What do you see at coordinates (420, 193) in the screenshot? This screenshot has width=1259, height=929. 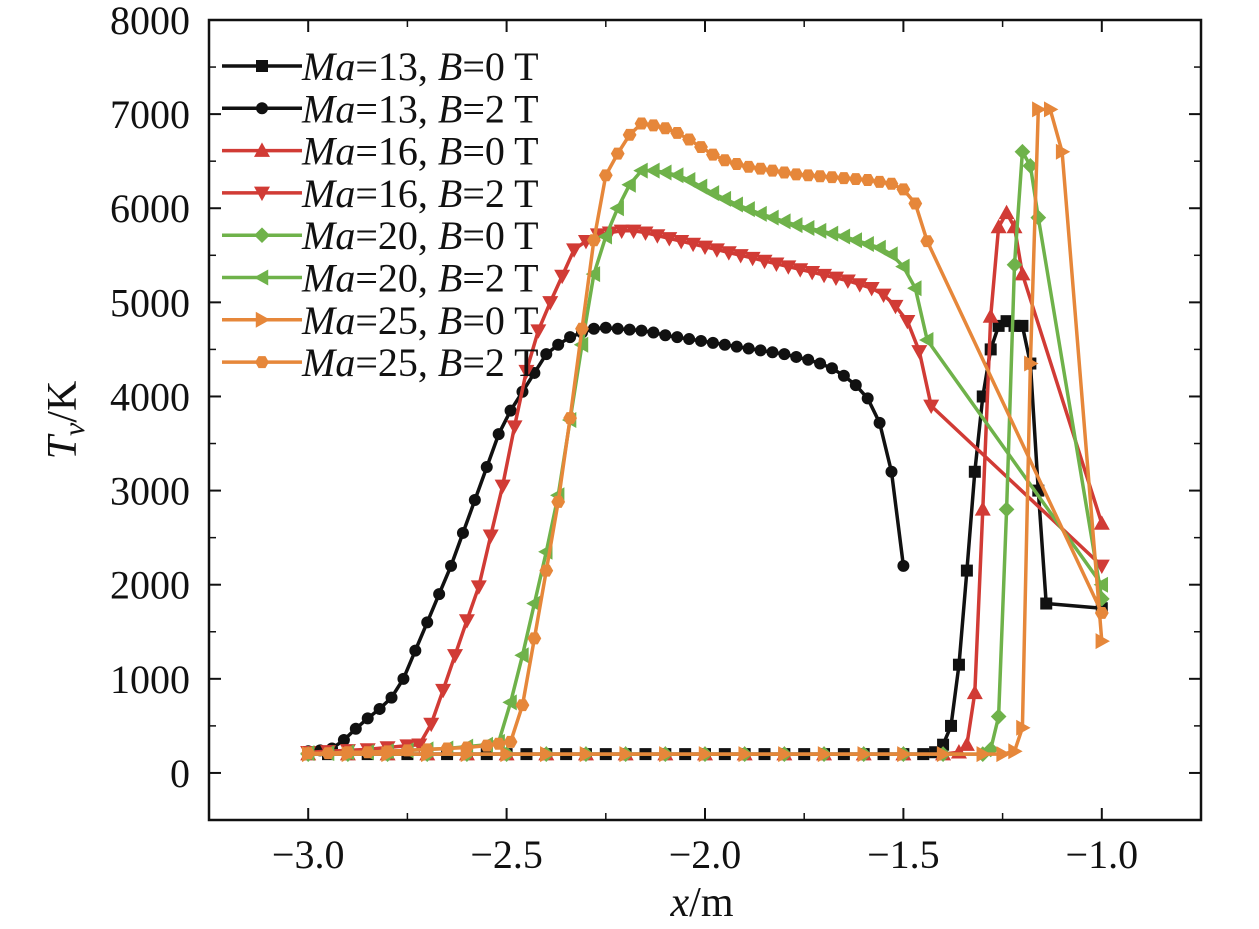 I see `legend-label: Ma=16, B=2 T` at bounding box center [420, 193].